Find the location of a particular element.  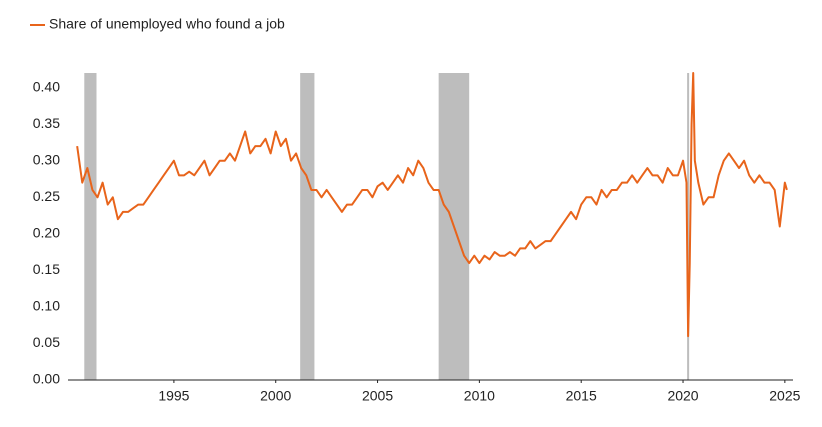

x-tick-label: 2015 is located at coordinates (581, 396).